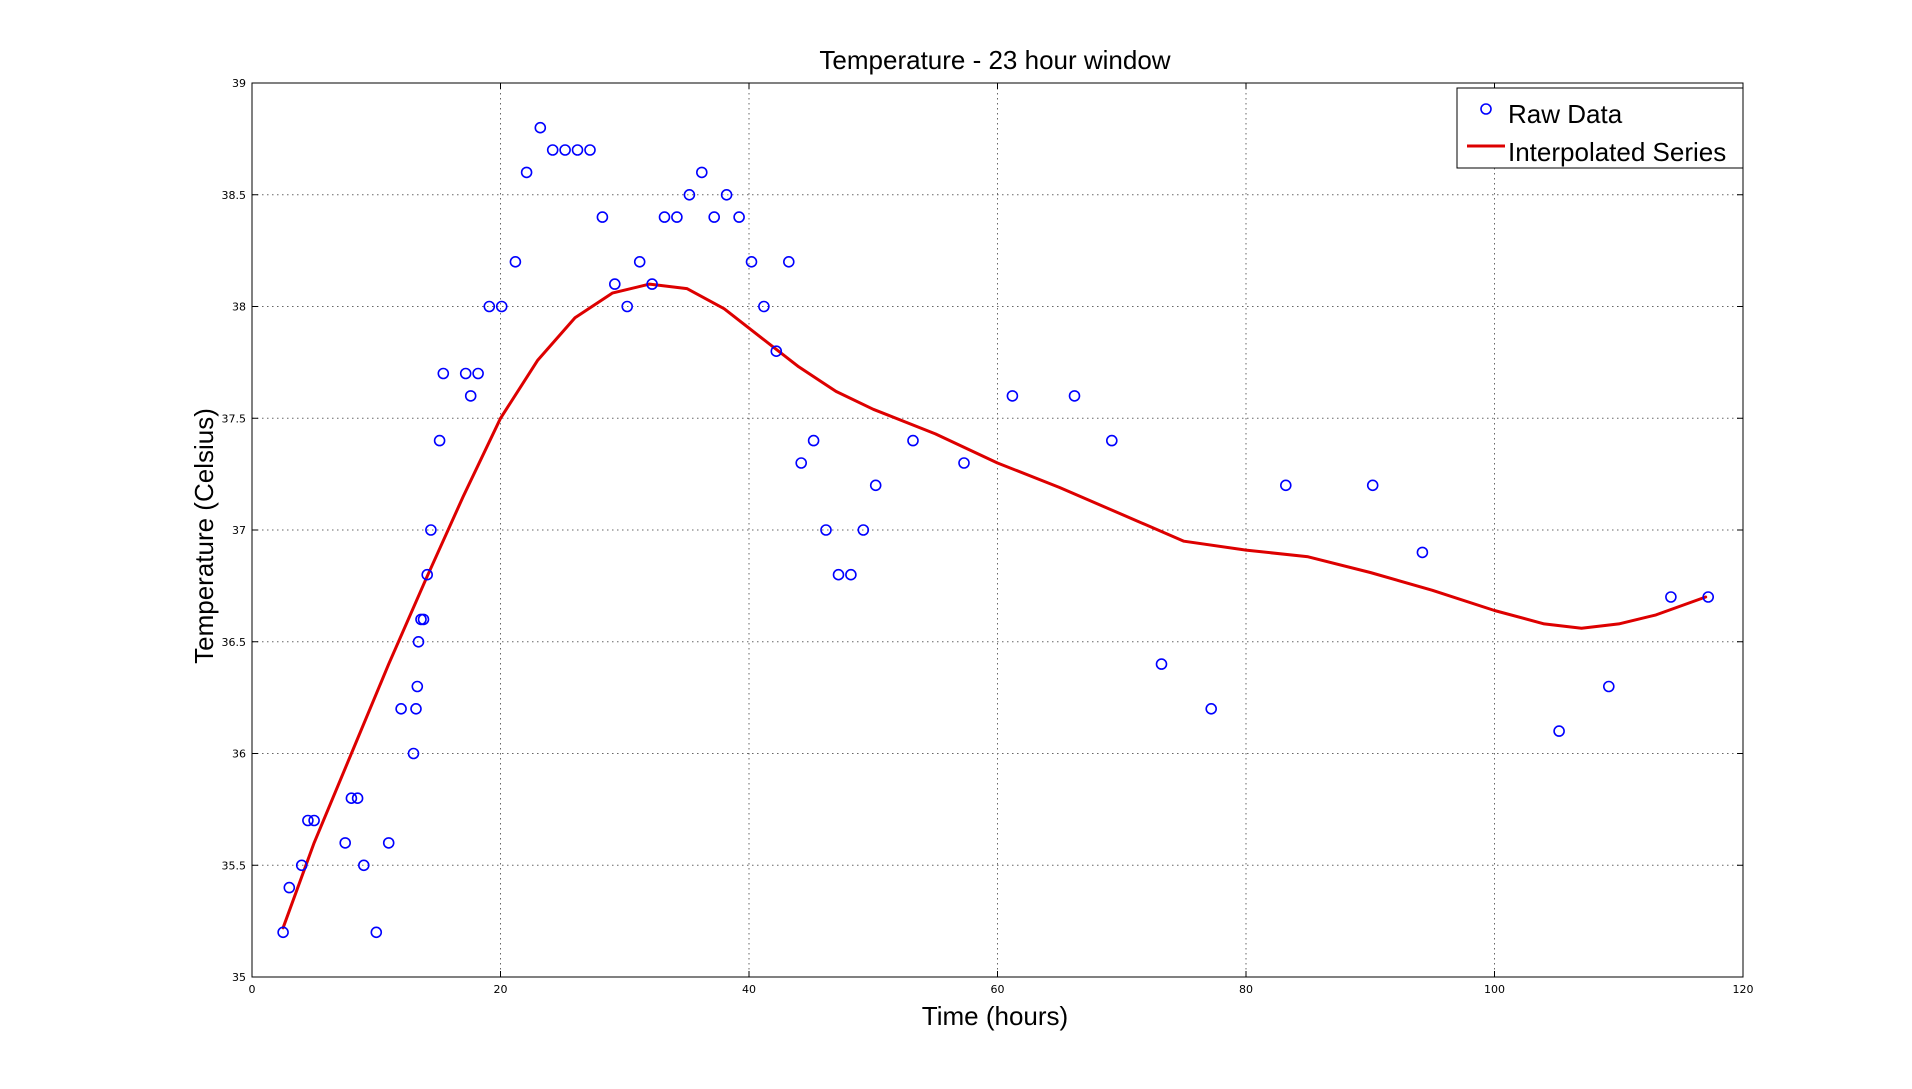 This screenshot has height=1089, width=1912. I want to click on x-axis-label: Time (hours), so click(995, 1016).